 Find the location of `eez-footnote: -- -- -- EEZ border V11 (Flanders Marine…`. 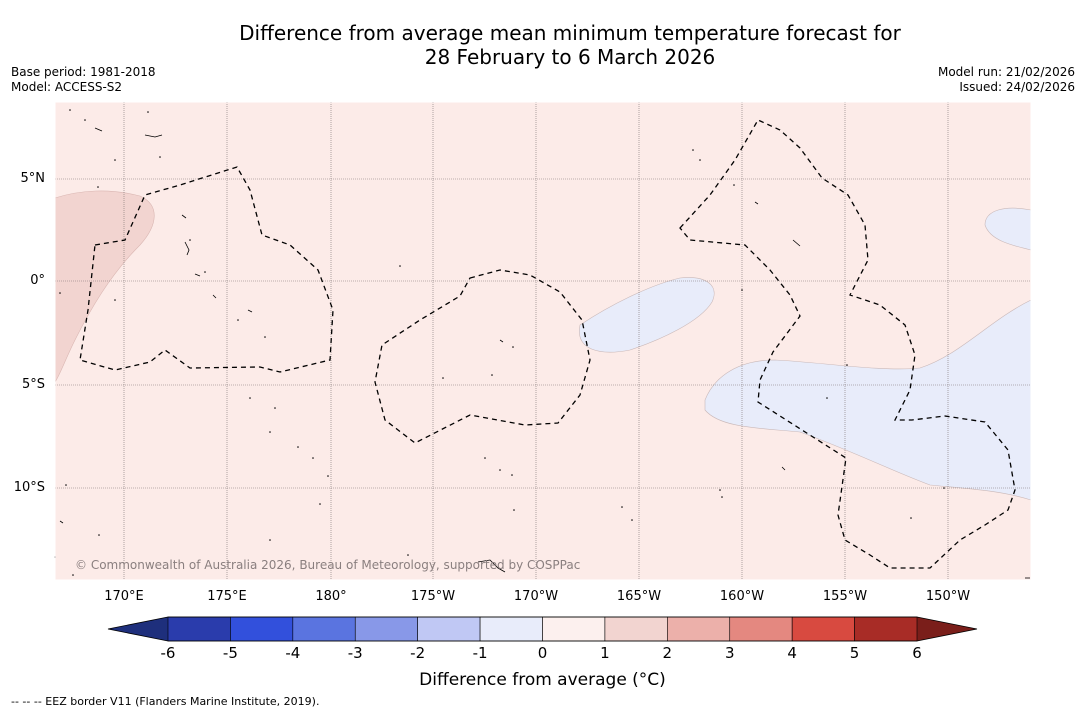

eez-footnote: -- -- -- EEZ border V11 (Flanders Marine… is located at coordinates (165, 701).